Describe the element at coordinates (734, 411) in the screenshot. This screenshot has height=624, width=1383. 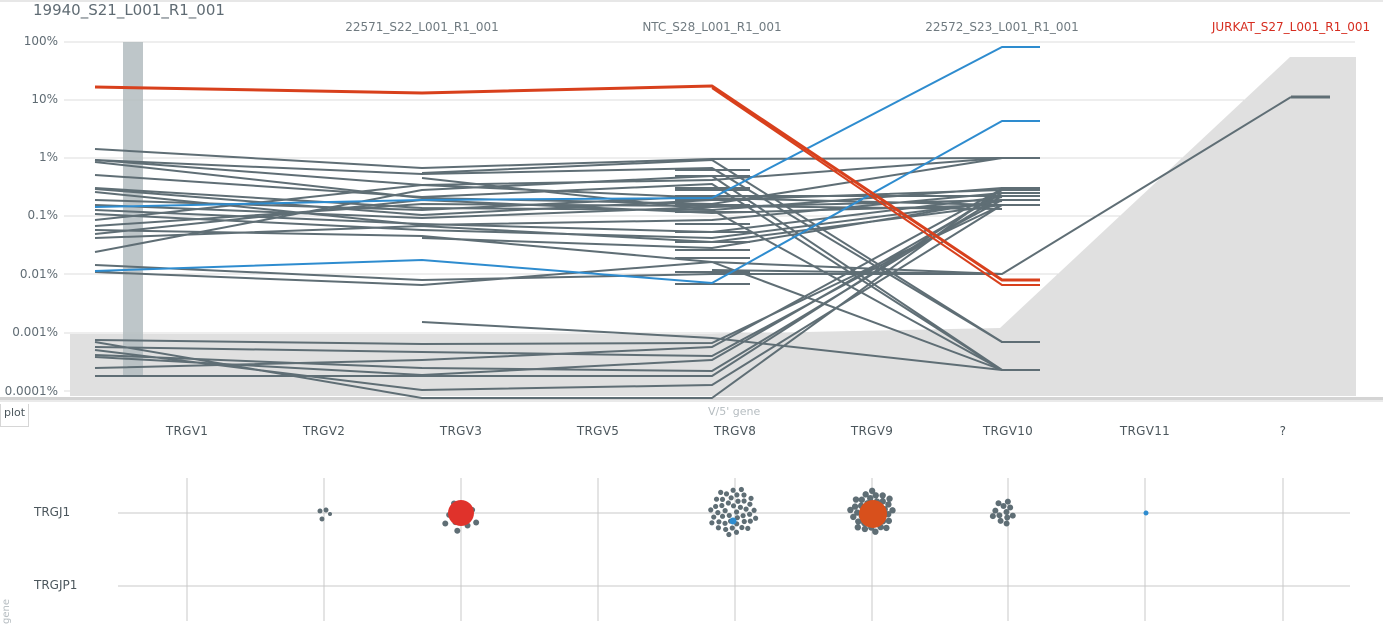
I see `x-axis-title: V/5' gene` at that location.